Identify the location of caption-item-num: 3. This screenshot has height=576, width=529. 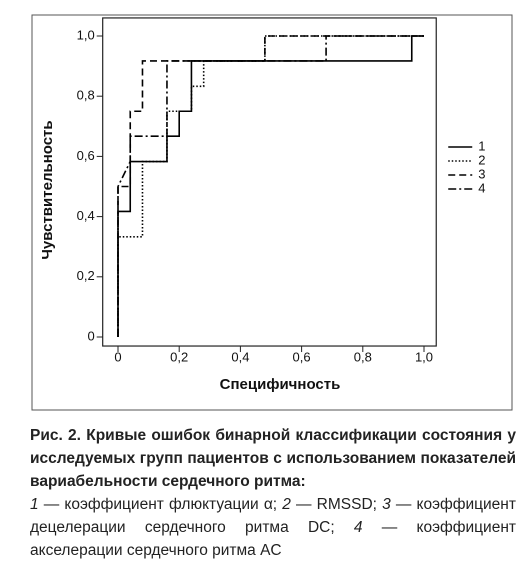
(386, 504).